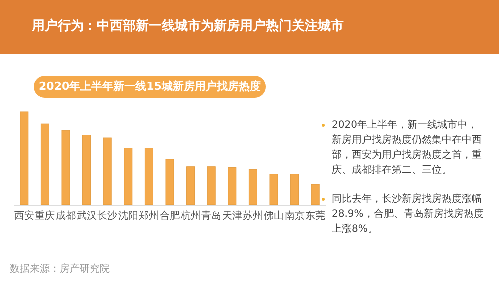 Image resolution: width=499 pixels, height=281 pixels. I want to click on x-tick-label: 佛山, so click(274, 216).